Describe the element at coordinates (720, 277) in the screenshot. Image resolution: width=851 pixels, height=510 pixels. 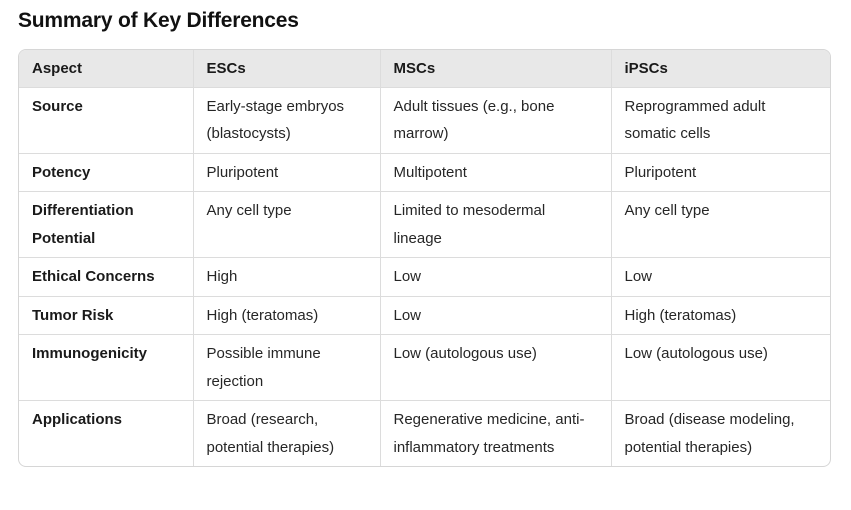
I see `ipscs-cell: Low` at that location.